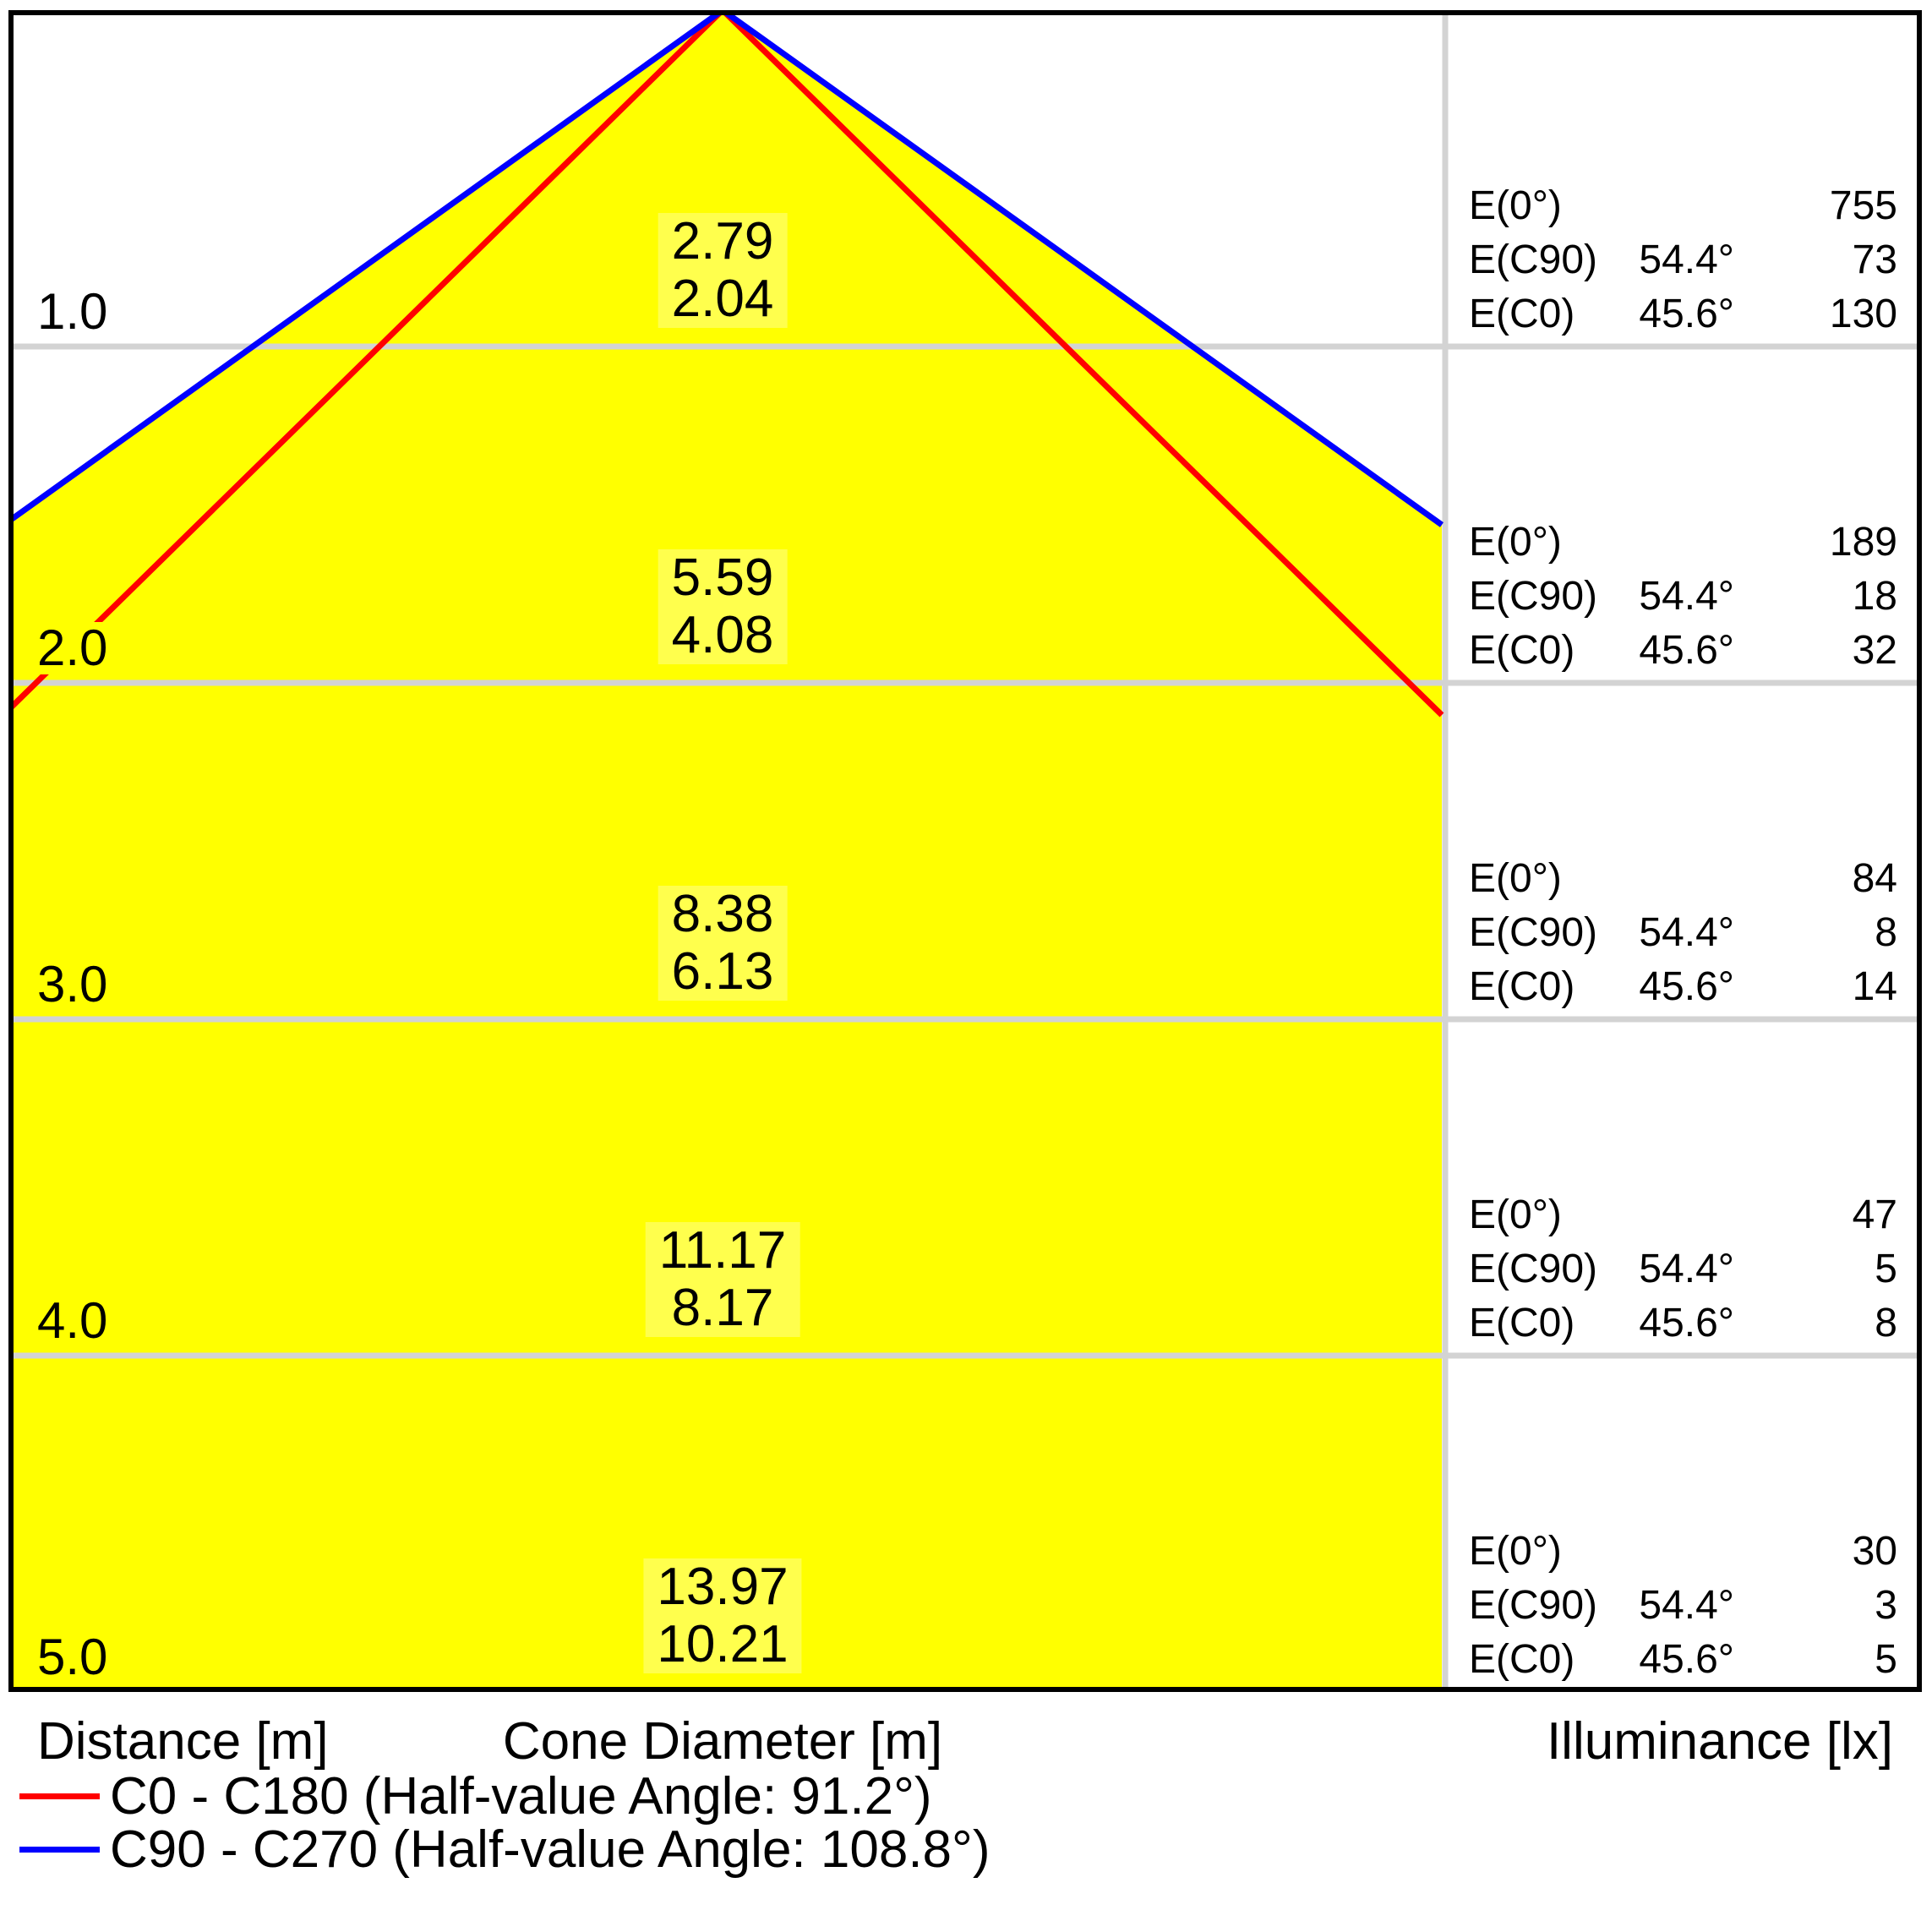 Image resolution: width=1932 pixels, height=1932 pixels. I want to click on cone-diameter-c90-value: 5.59, so click(722, 577).